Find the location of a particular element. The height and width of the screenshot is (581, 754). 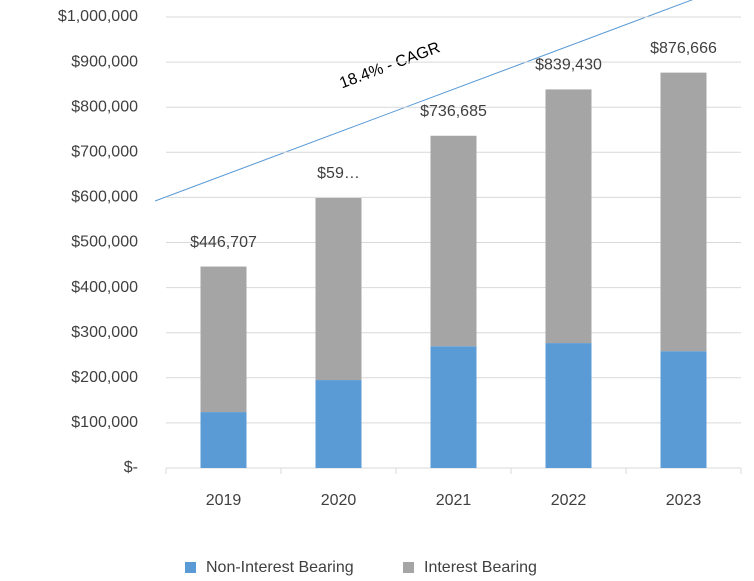

y-tick-label: $100,000 is located at coordinates (104, 422).